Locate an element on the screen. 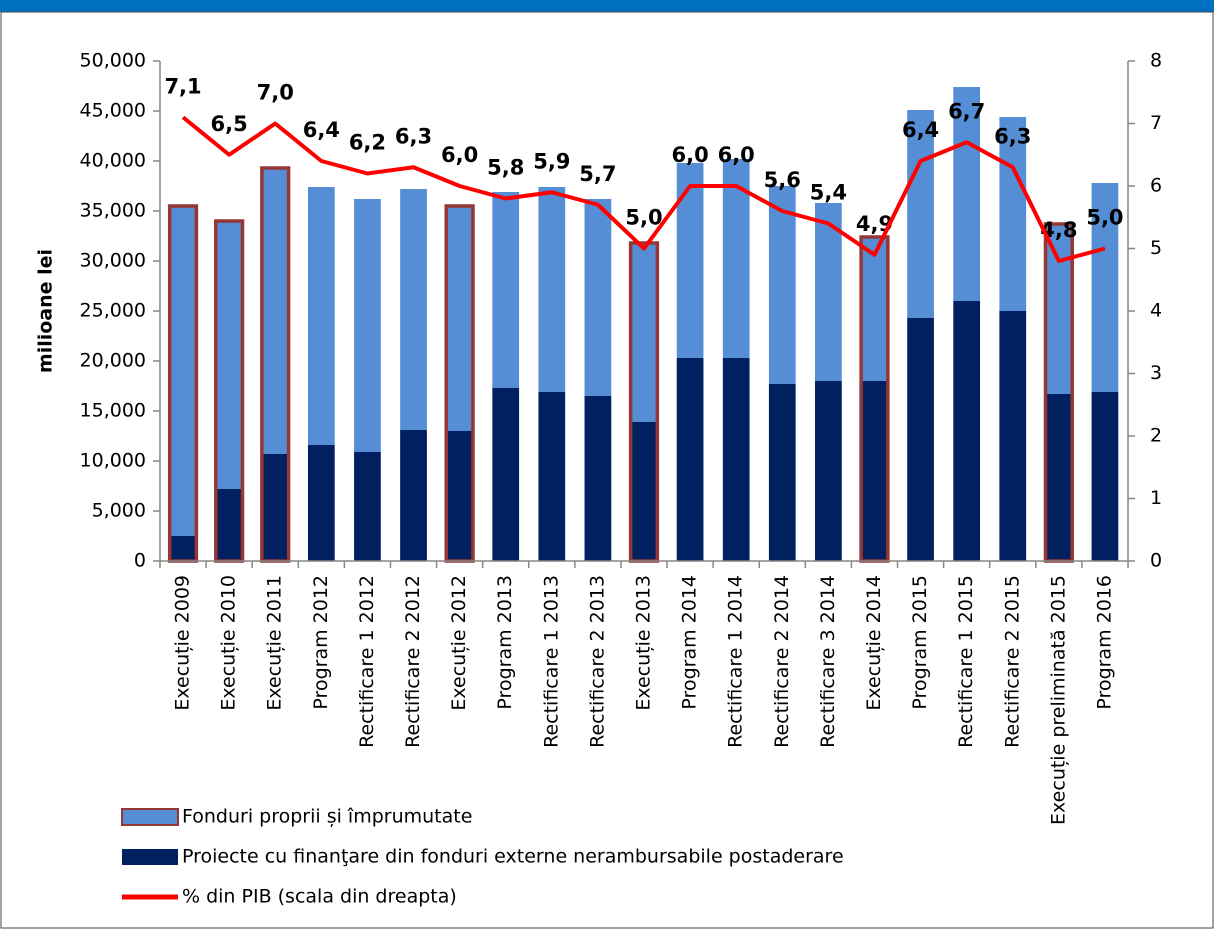  x-tick-label: Rectificare 1 2013 is located at coordinates (551, 661).